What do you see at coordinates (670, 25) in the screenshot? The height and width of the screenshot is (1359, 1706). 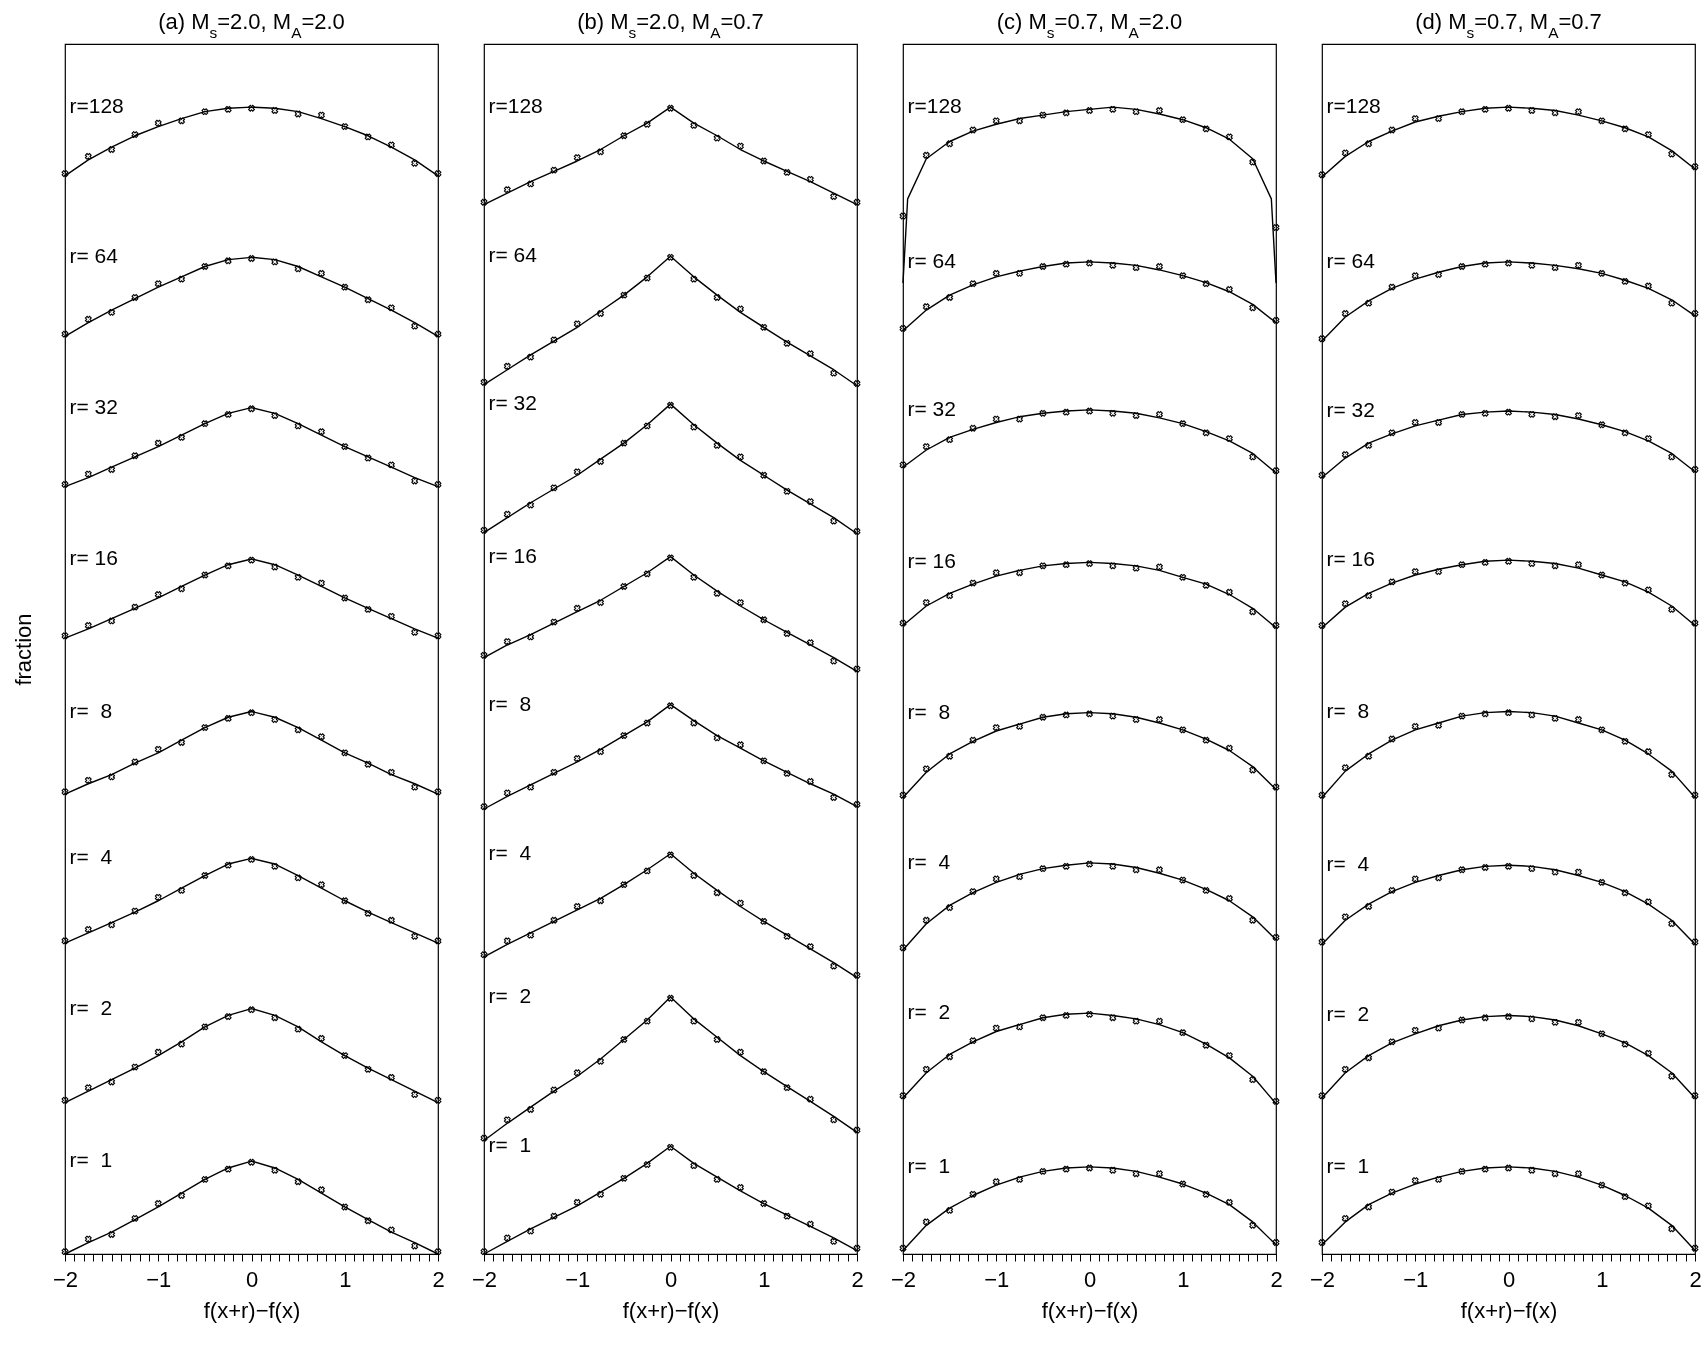 I see `chart-title: (b) M$_{s}$=2.0, M$_{A}$=0.7` at bounding box center [670, 25].